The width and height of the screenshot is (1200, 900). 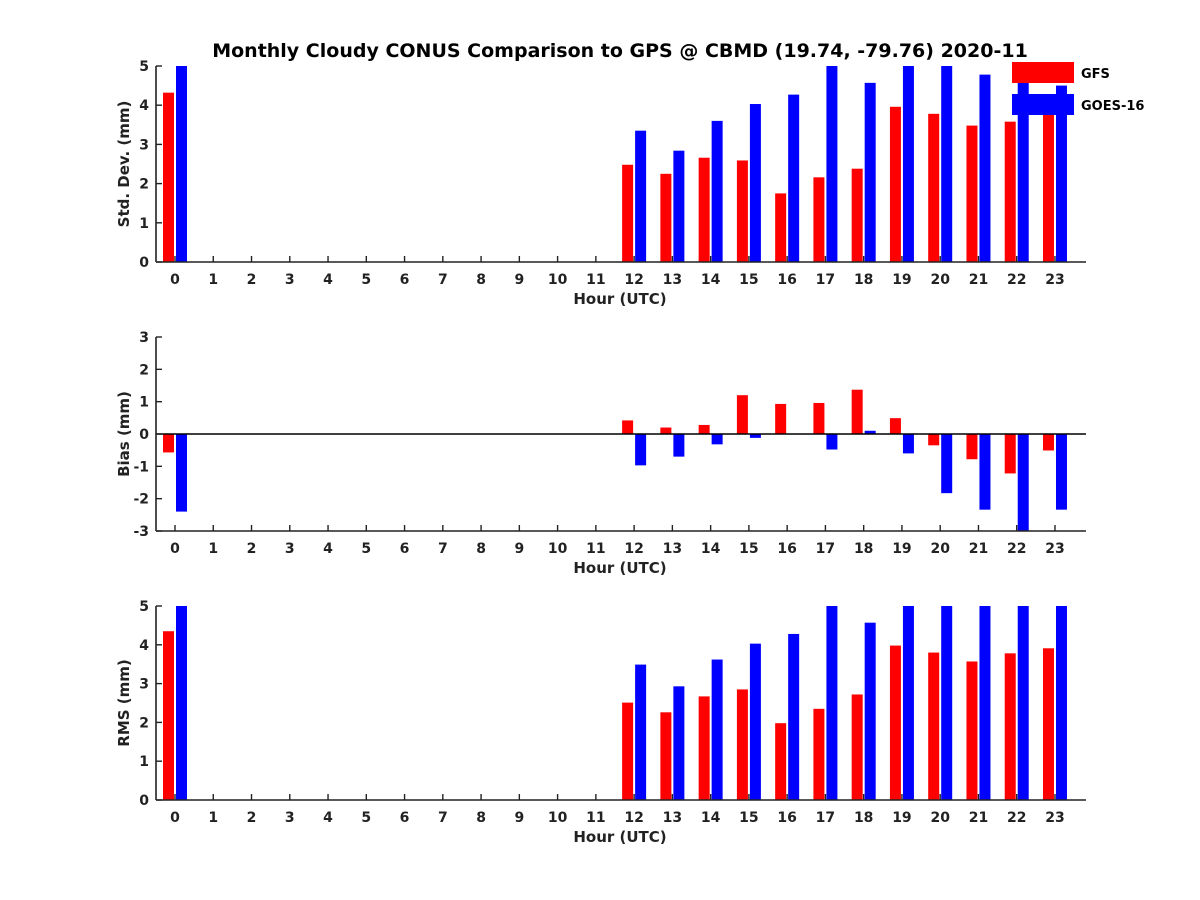 I want to click on x-tick-label: 0, so click(x=175, y=549).